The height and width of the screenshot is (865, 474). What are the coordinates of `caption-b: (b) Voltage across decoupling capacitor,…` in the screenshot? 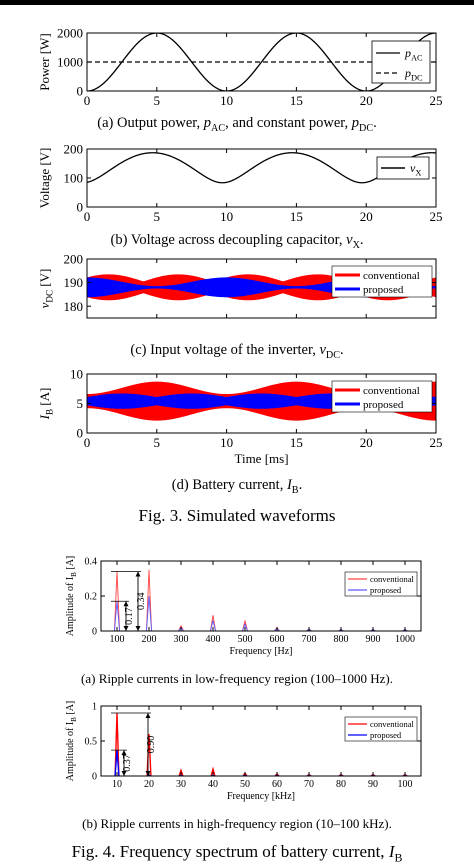 It's located at (237, 241).